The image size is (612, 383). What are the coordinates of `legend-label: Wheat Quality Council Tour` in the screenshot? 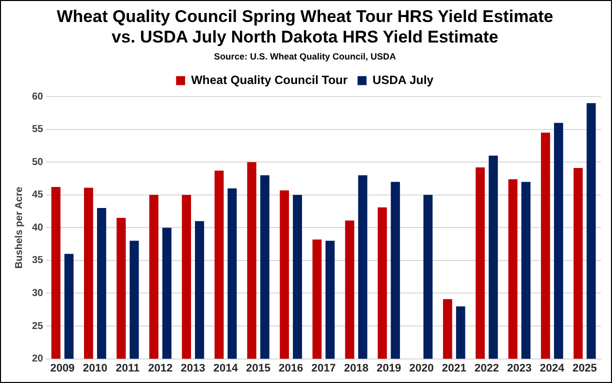 It's located at (269, 79).